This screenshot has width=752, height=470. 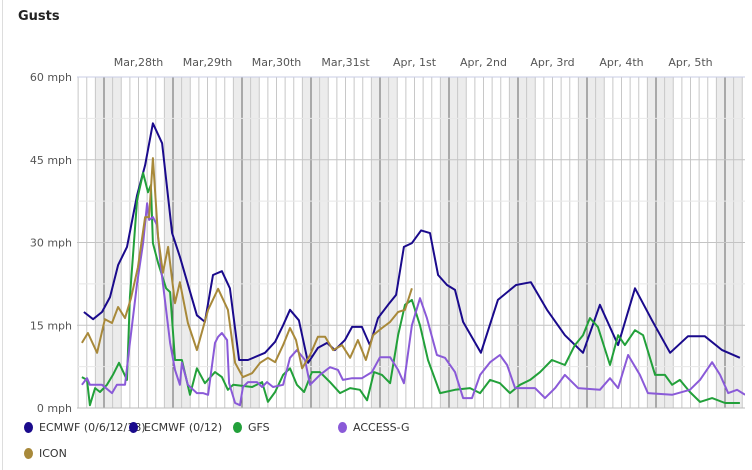 What do you see at coordinates (690, 62) in the screenshot?
I see `x-tick-label: Apr, 5th` at bounding box center [690, 62].